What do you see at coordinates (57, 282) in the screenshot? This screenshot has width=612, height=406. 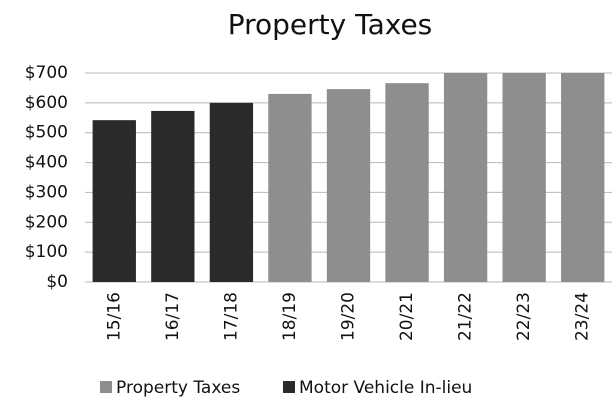 I see `y-tick-label: $0` at bounding box center [57, 282].